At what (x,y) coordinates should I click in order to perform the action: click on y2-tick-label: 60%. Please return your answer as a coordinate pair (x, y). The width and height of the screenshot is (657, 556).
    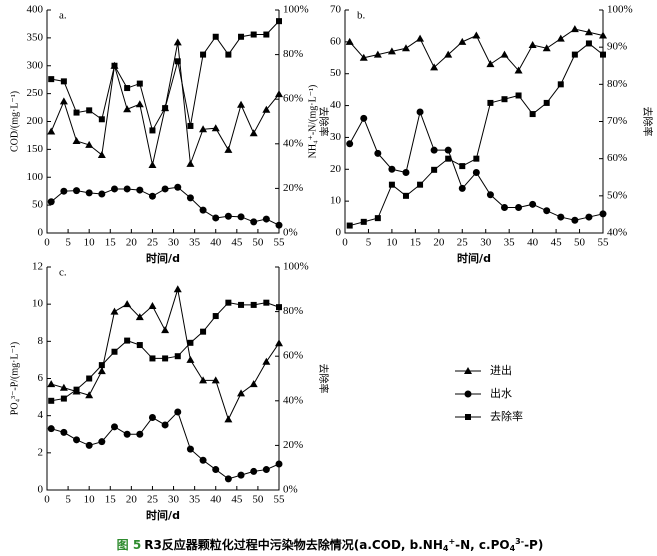
    Looking at the image, I should click on (293, 356).